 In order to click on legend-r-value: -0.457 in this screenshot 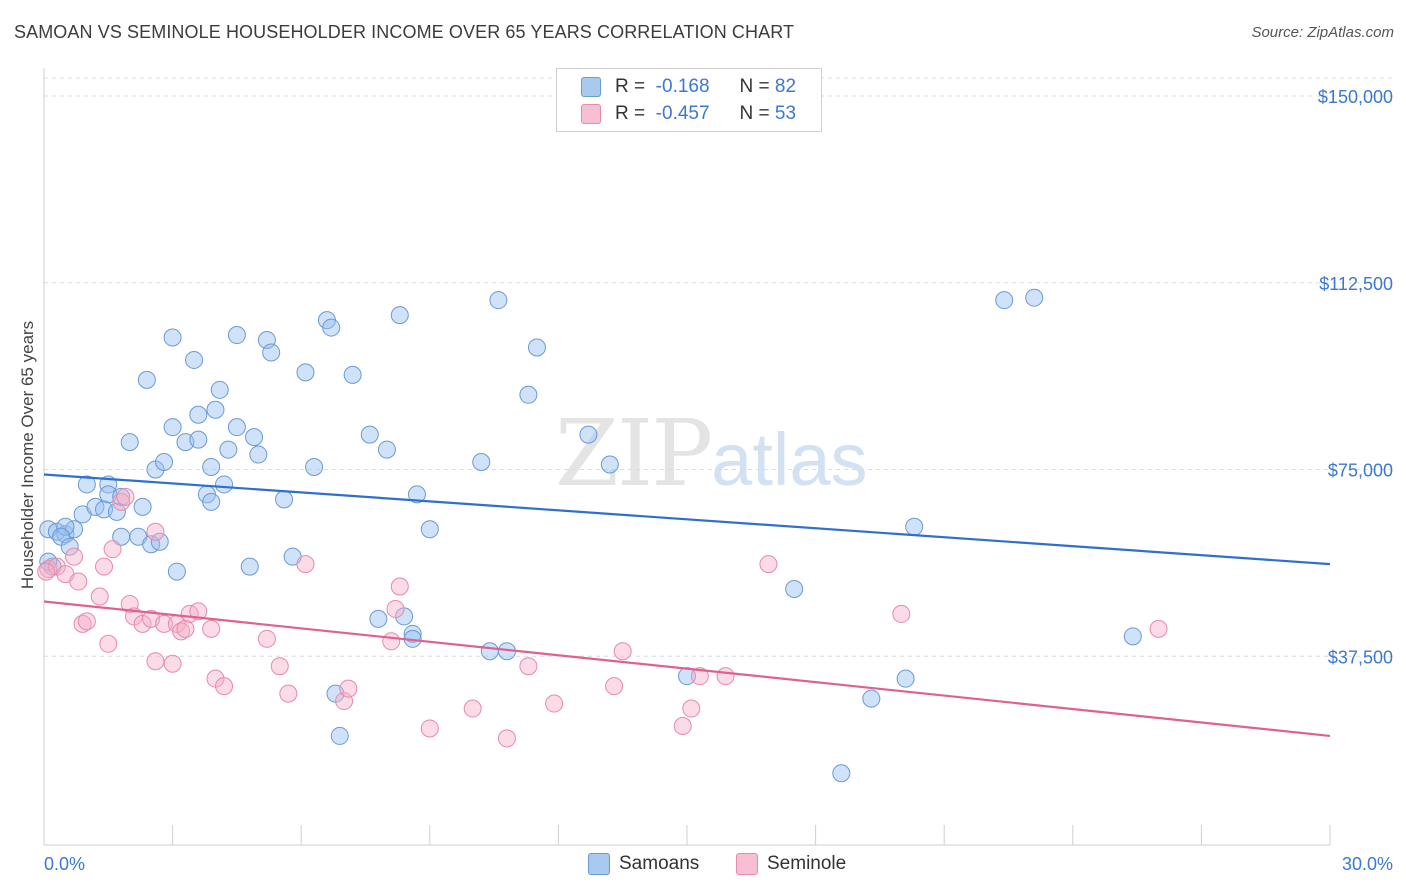, I will do `click(682, 113)`.